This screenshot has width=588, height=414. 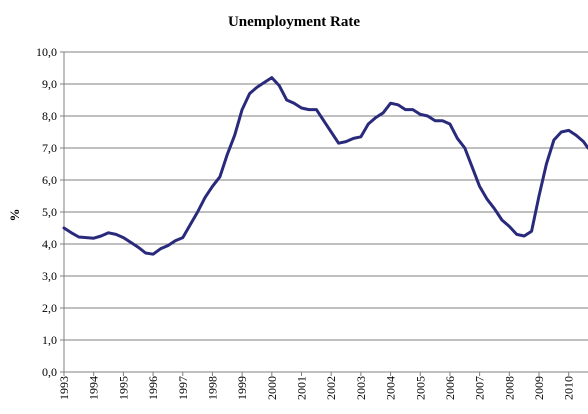 I want to click on y-tick-label: 2,0, so click(x=49, y=308).